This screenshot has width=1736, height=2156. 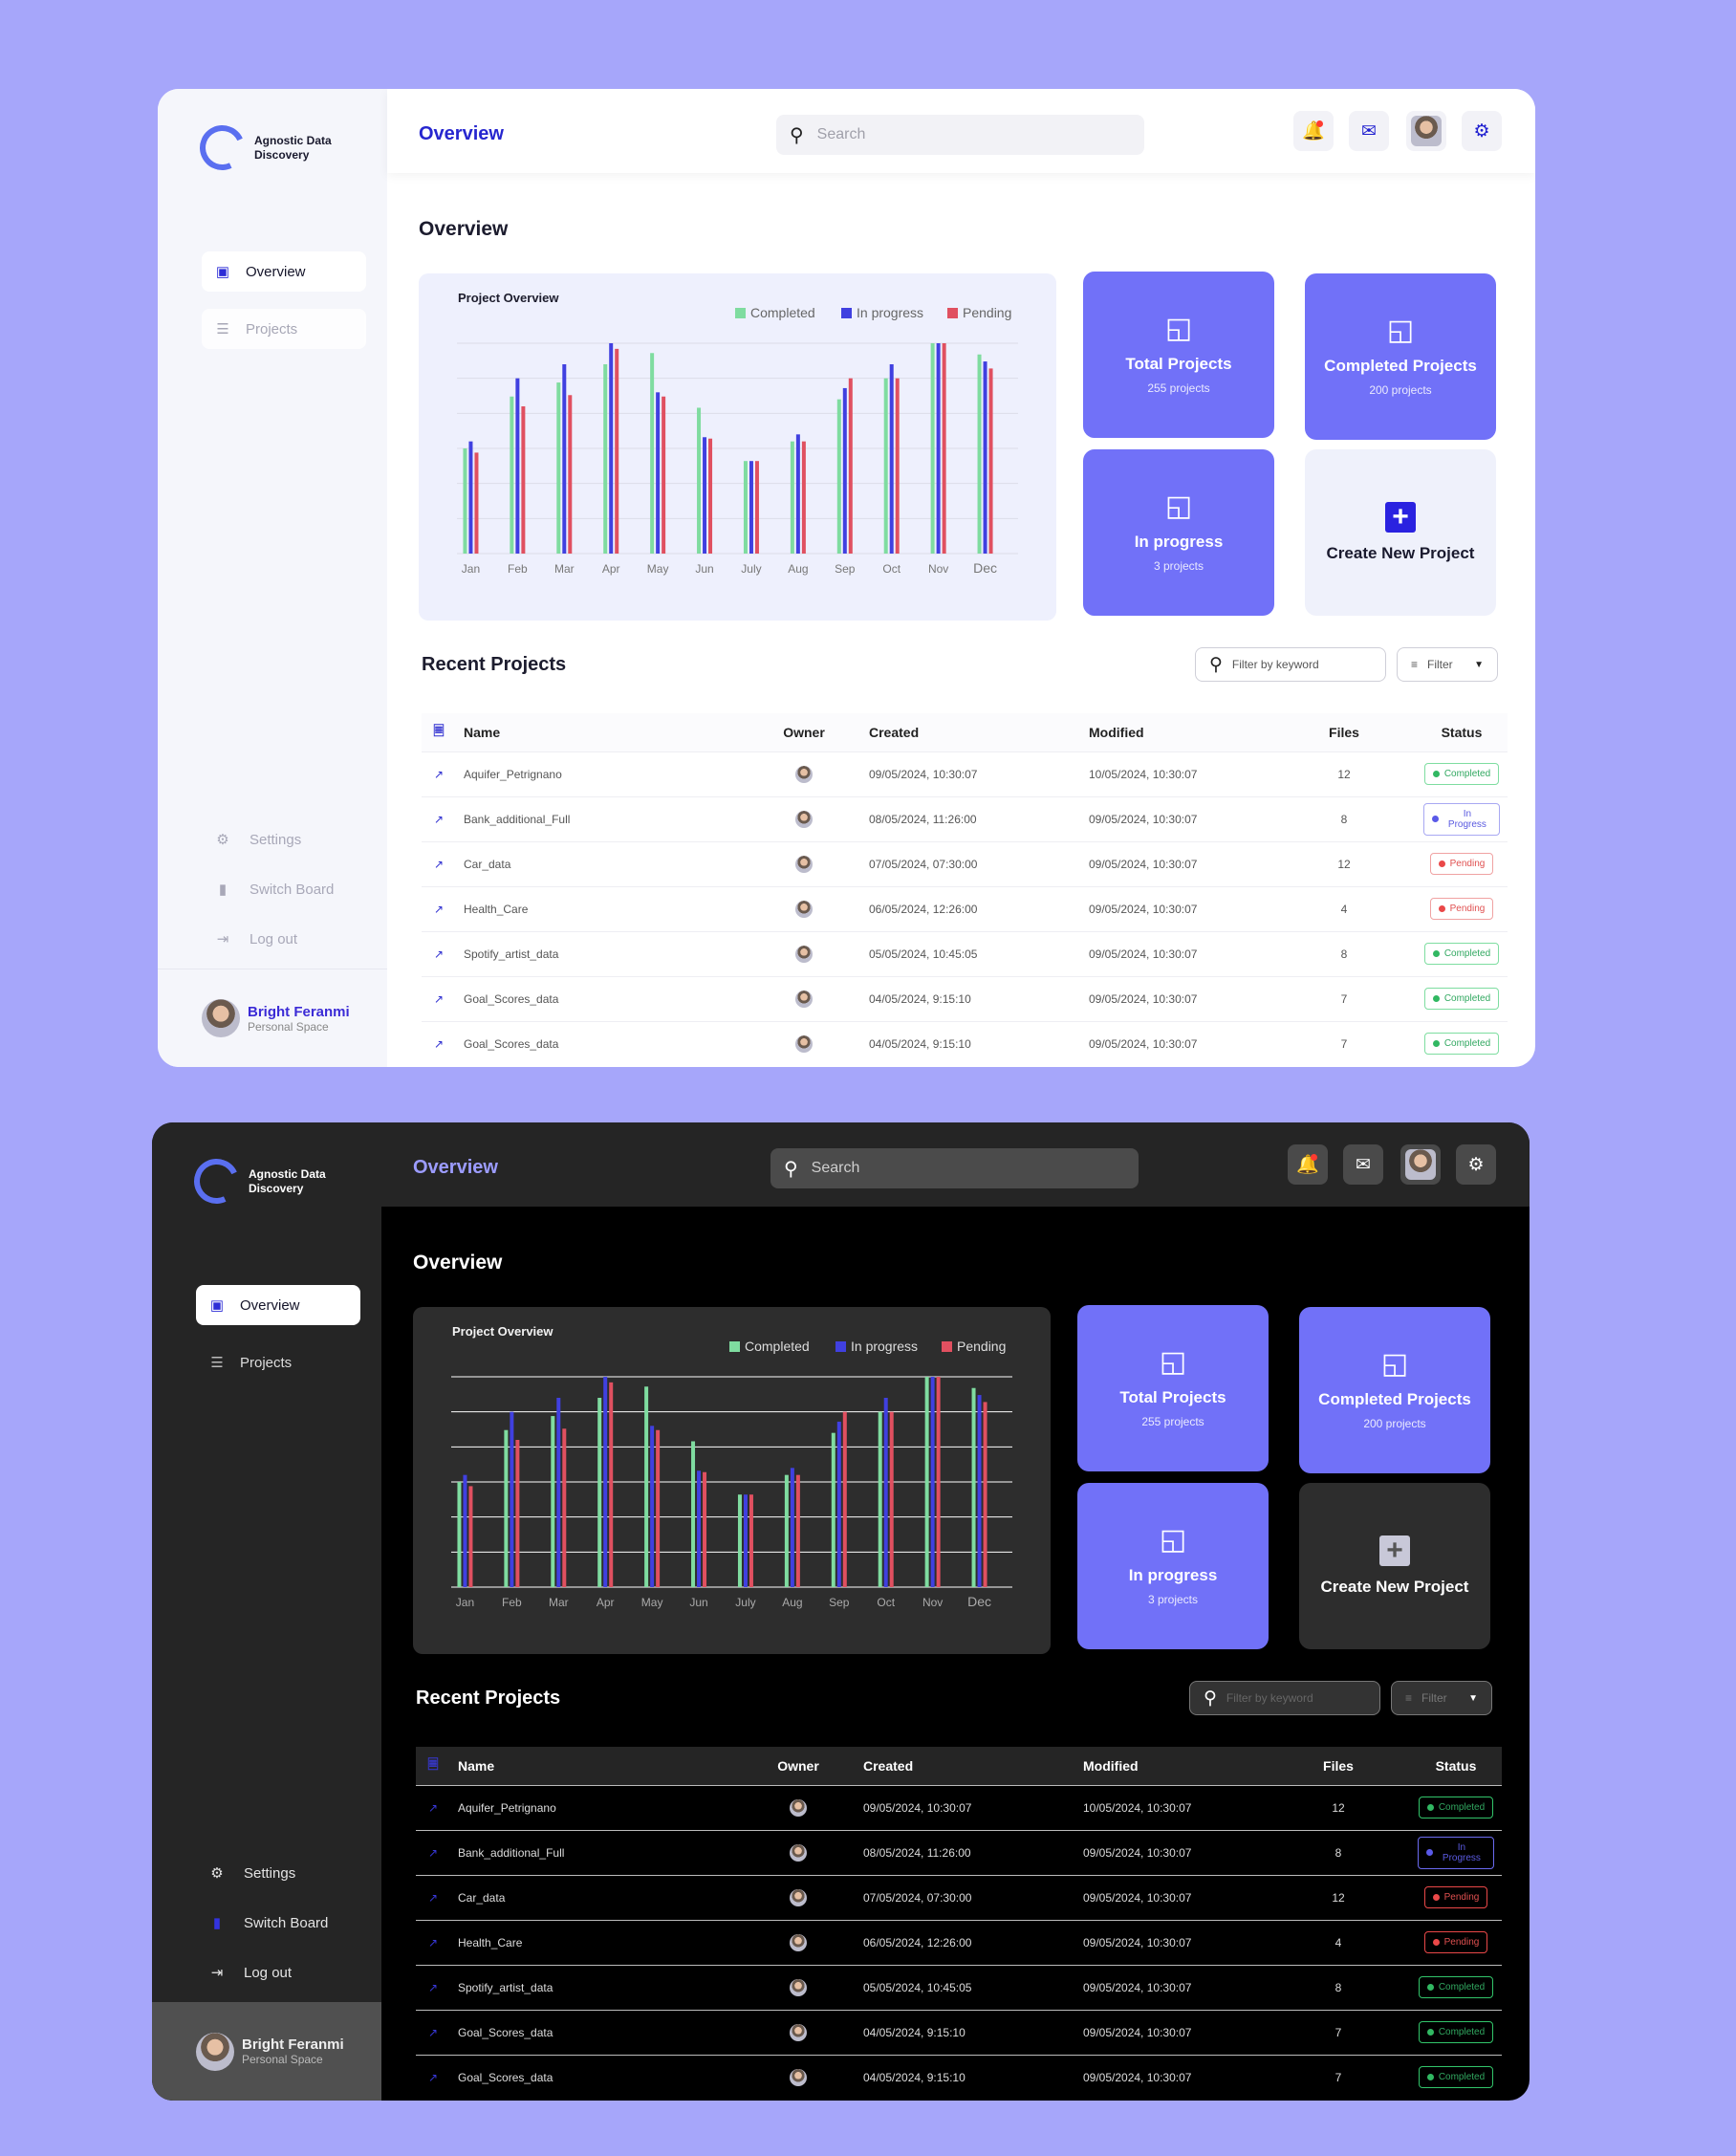 I want to click on avatar, so click(x=804, y=1043).